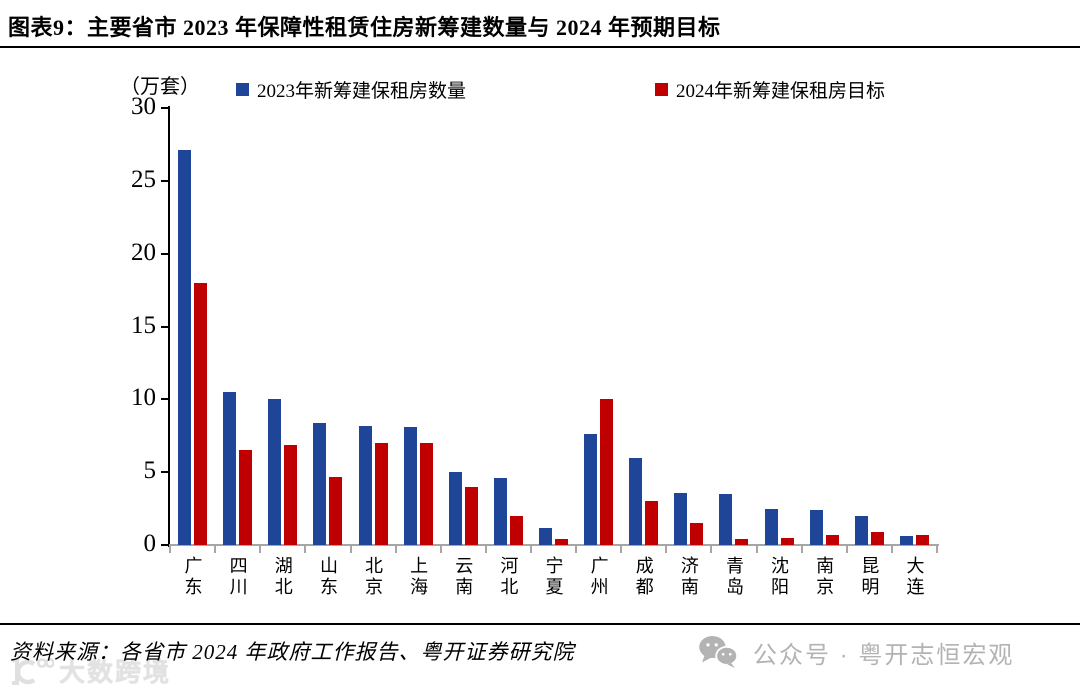  I want to click on legend-item-2024: 2024年新筹建保租房目标, so click(770, 89).